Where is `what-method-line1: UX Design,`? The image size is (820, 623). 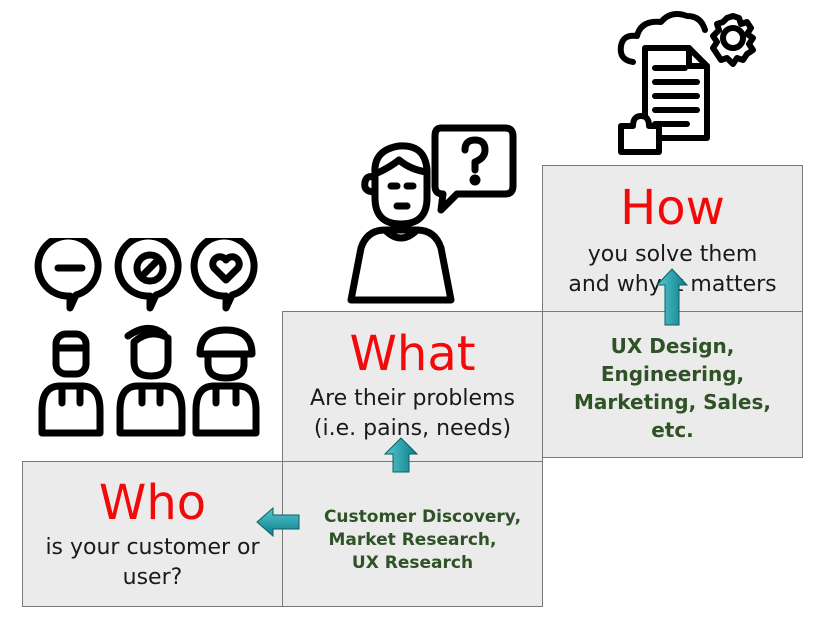 what-method-line1: UX Design, is located at coordinates (672, 346).